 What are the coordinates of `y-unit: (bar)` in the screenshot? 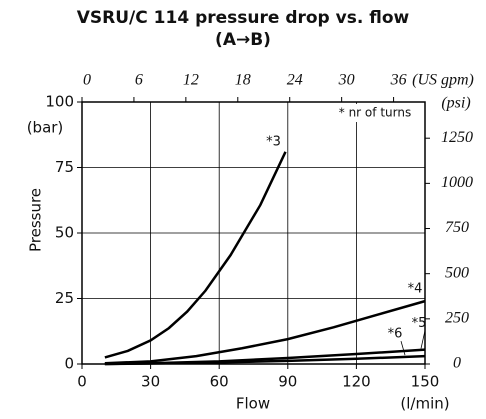 It's located at (45, 128).